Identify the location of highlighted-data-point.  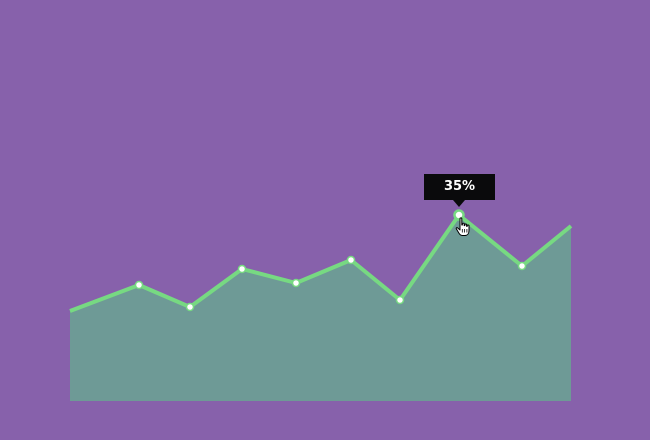
(459, 215).